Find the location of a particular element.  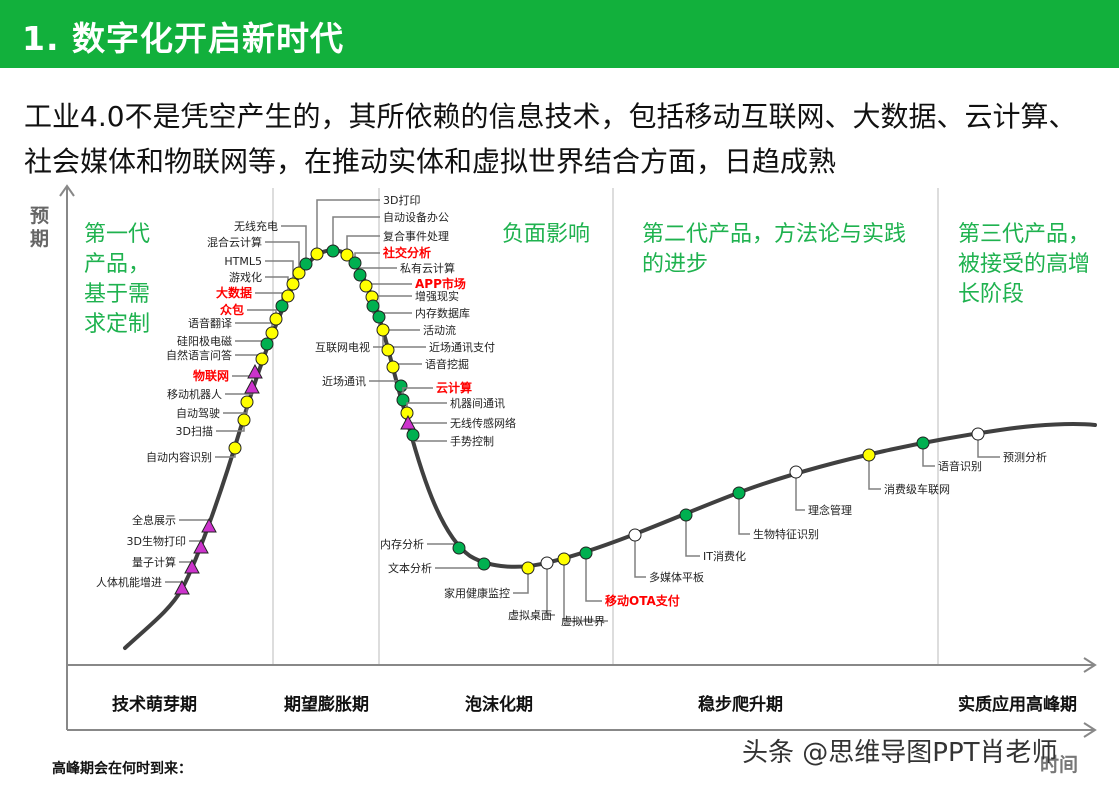

technology-label: 语音挖掘 is located at coordinates (447, 364).